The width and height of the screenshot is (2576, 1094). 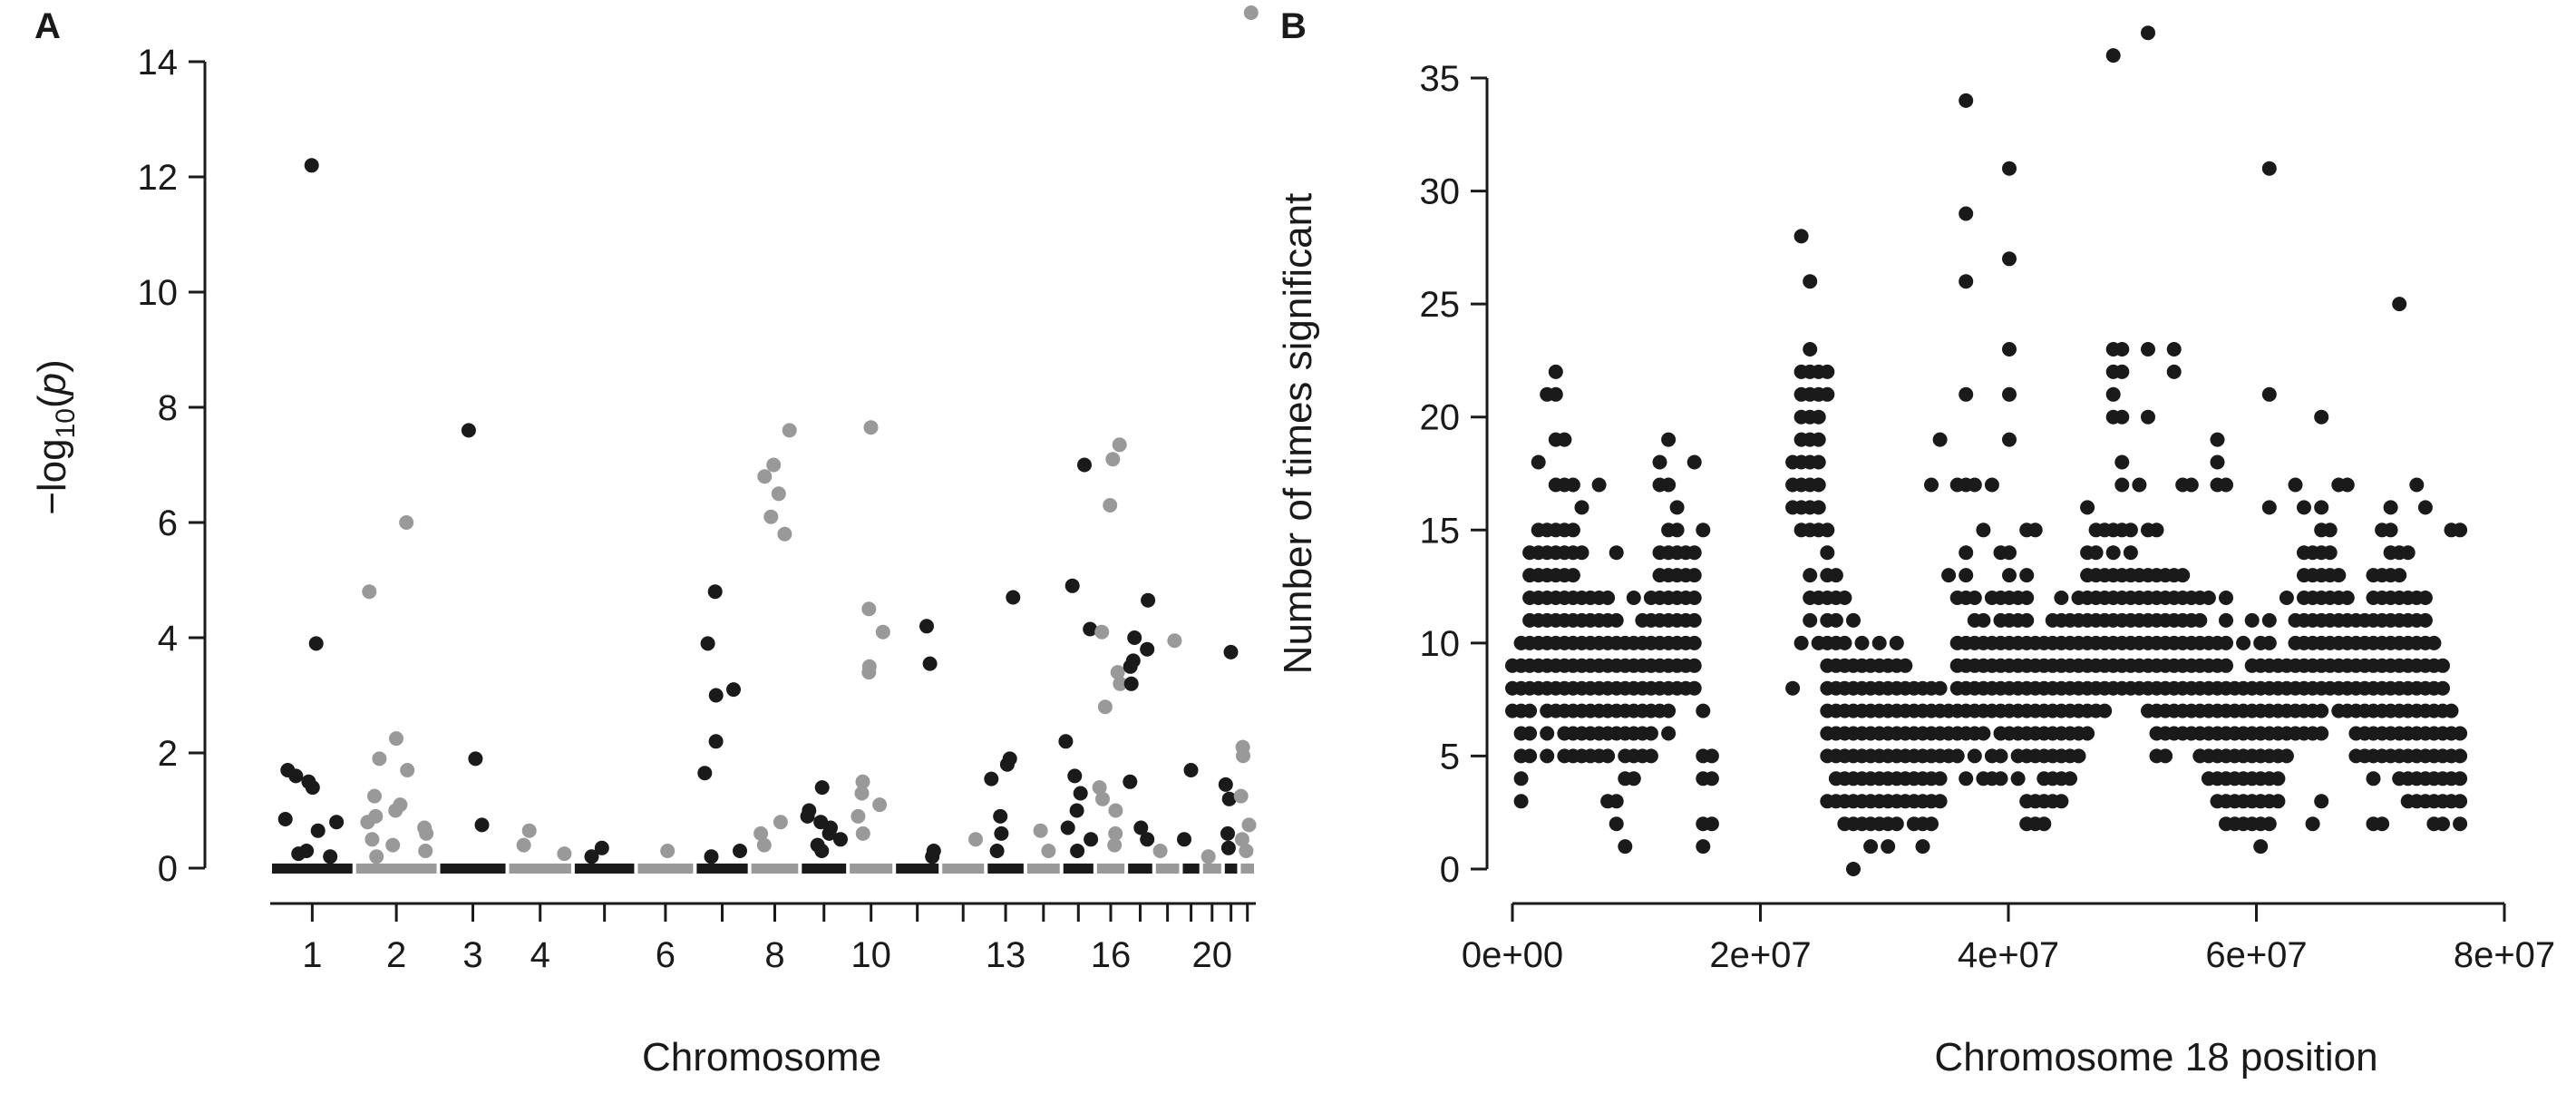 I want to click on panel-a-ytick-label: 0, so click(x=168, y=869).